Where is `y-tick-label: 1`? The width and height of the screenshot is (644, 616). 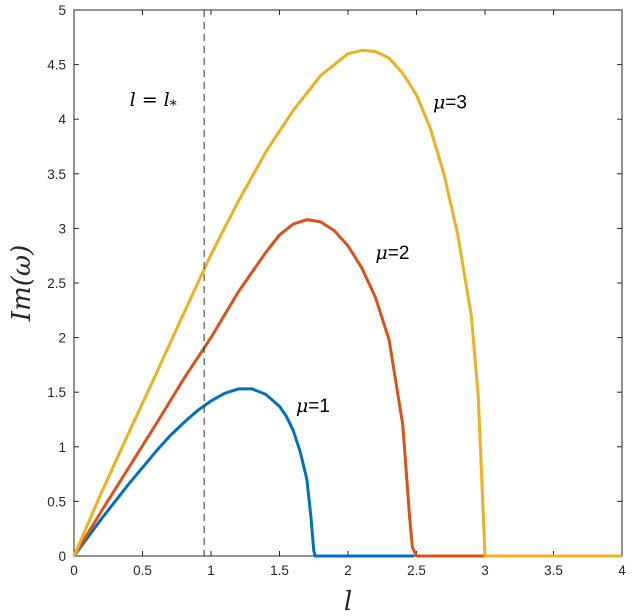
y-tick-label: 1 is located at coordinates (62, 447).